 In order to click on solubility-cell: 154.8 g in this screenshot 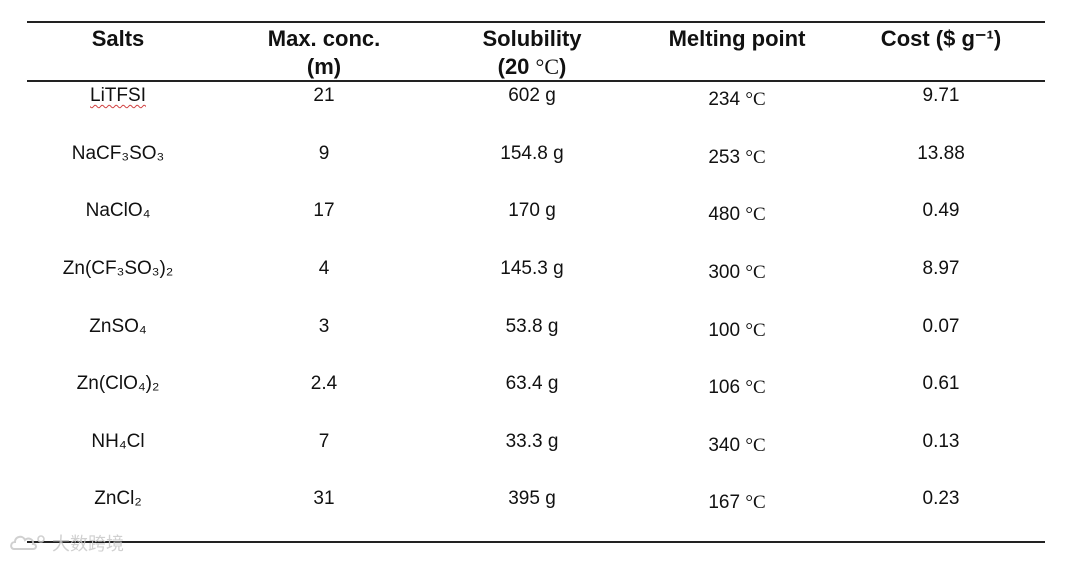, I will do `click(532, 153)`.